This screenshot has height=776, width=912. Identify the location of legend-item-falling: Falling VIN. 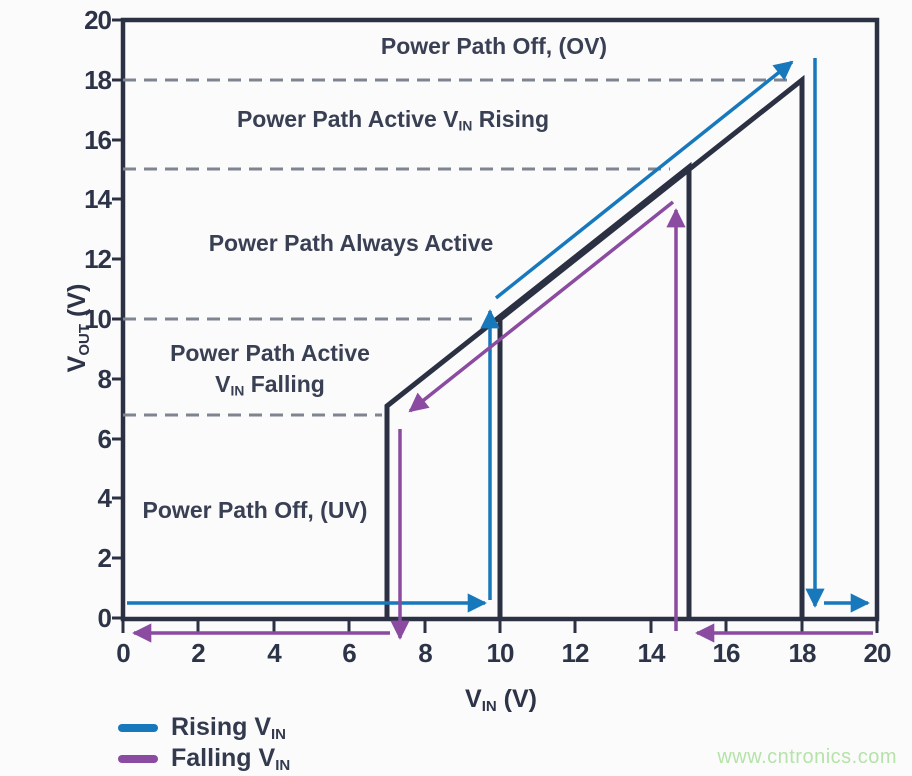
(204, 758).